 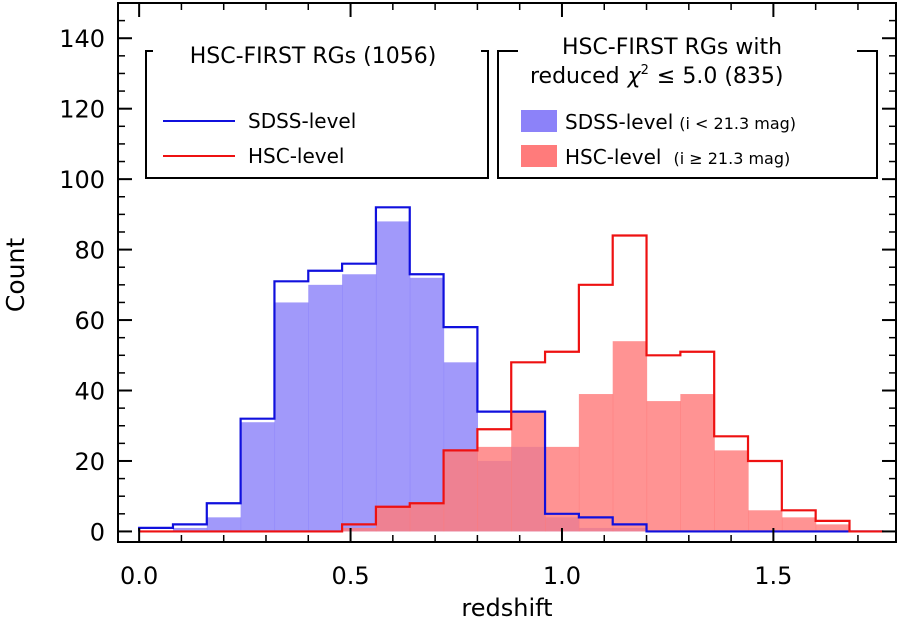 I want to click on y-tick-label: 0, so click(x=97, y=532).